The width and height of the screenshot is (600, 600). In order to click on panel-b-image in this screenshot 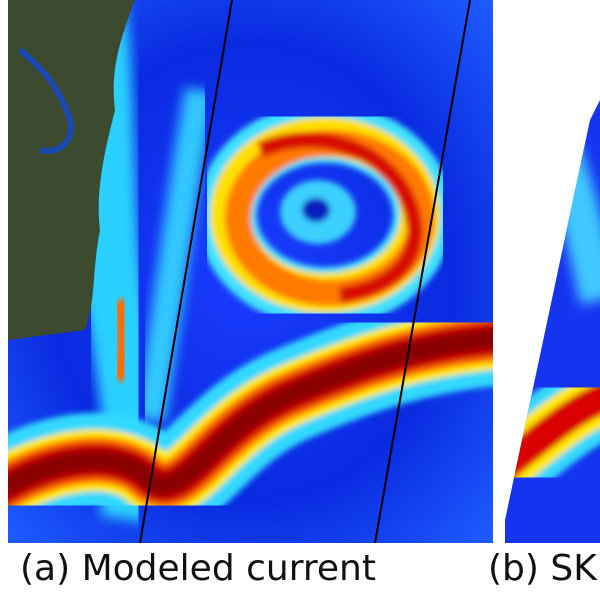, I will do `click(552, 321)`.